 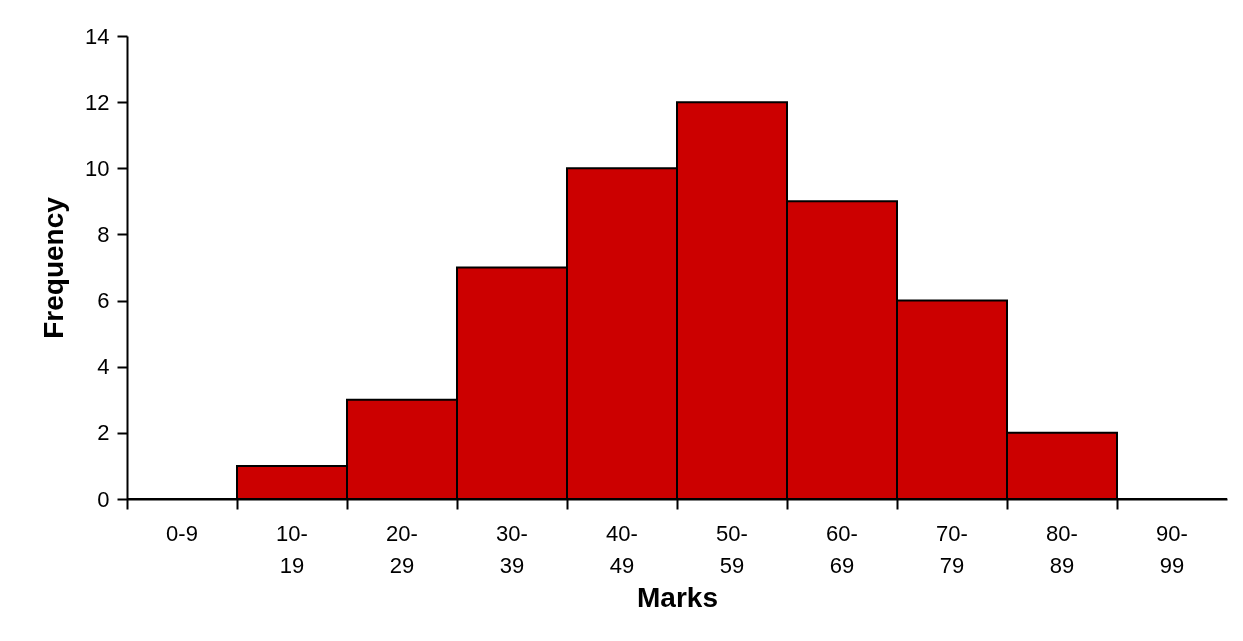 I want to click on y-tick-label: 2, so click(x=103, y=433).